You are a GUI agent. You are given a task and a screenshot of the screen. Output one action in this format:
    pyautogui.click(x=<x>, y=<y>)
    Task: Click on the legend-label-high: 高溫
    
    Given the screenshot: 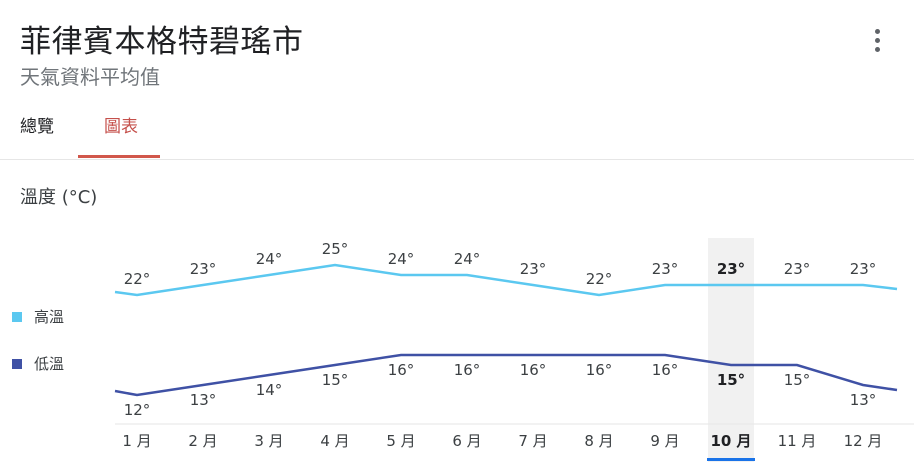 What is the action you would take?
    pyautogui.click(x=49, y=317)
    